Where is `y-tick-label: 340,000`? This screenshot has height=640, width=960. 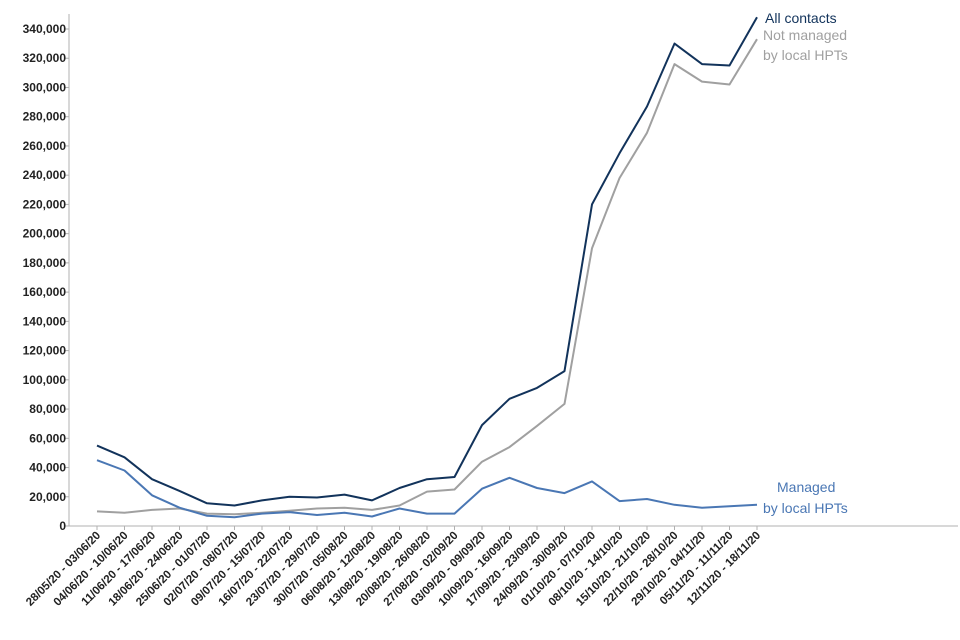 y-tick-label: 340,000 is located at coordinates (45, 29).